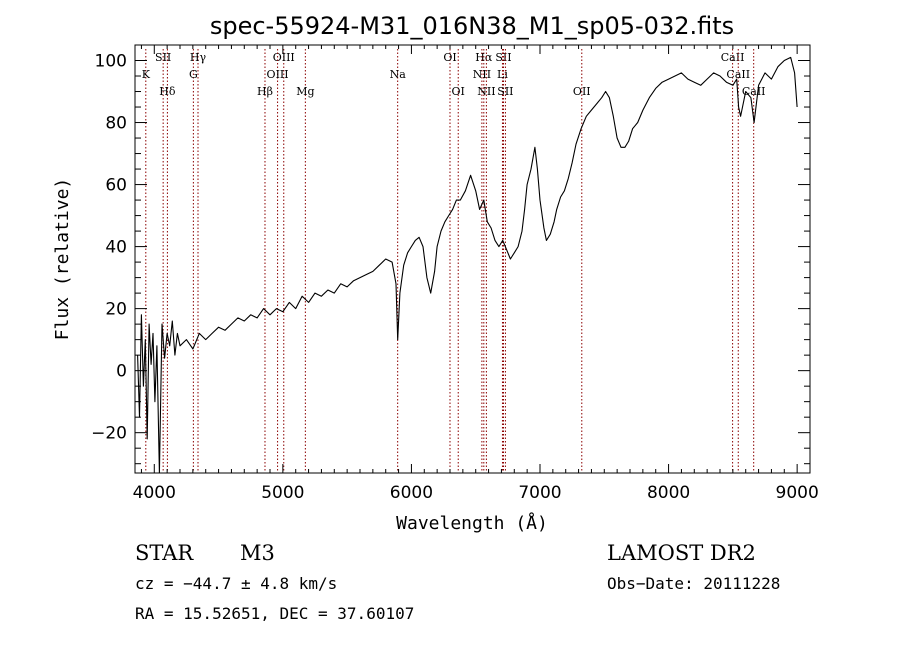 The width and height of the screenshot is (900, 649). I want to click on x-tick-label: 7000, so click(539, 493).